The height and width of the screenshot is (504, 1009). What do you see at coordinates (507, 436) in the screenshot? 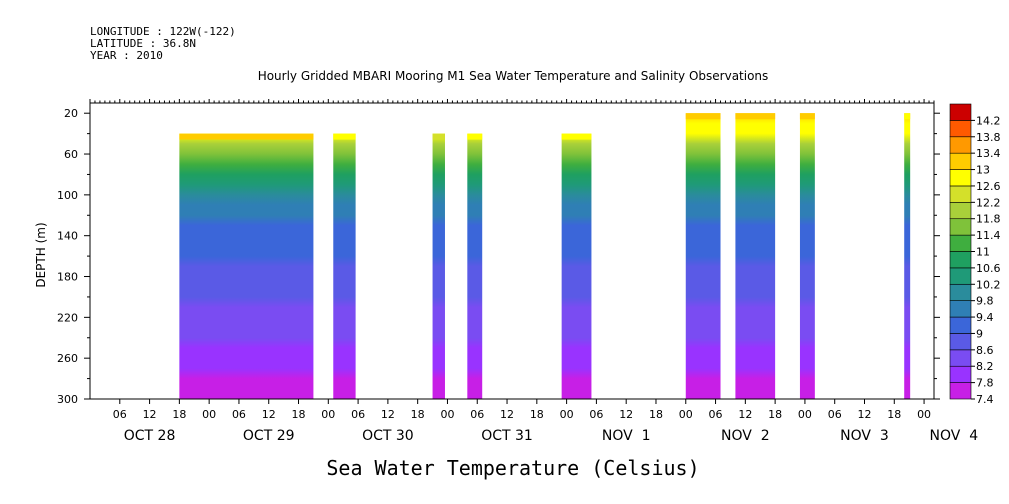
I see `x-day-label: OCT 31` at bounding box center [507, 436].